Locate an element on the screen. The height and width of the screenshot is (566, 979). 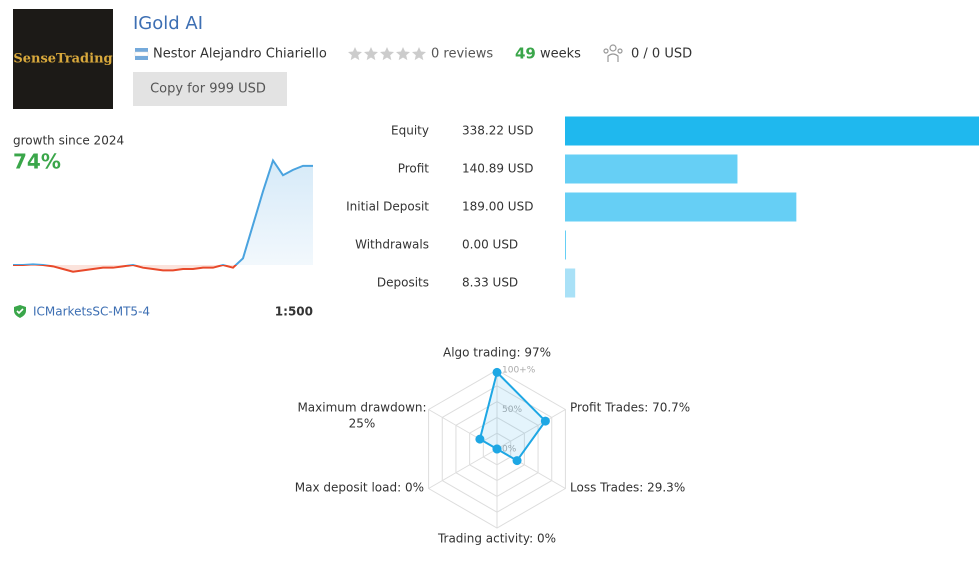
growth-line is located at coordinates (163, 211).